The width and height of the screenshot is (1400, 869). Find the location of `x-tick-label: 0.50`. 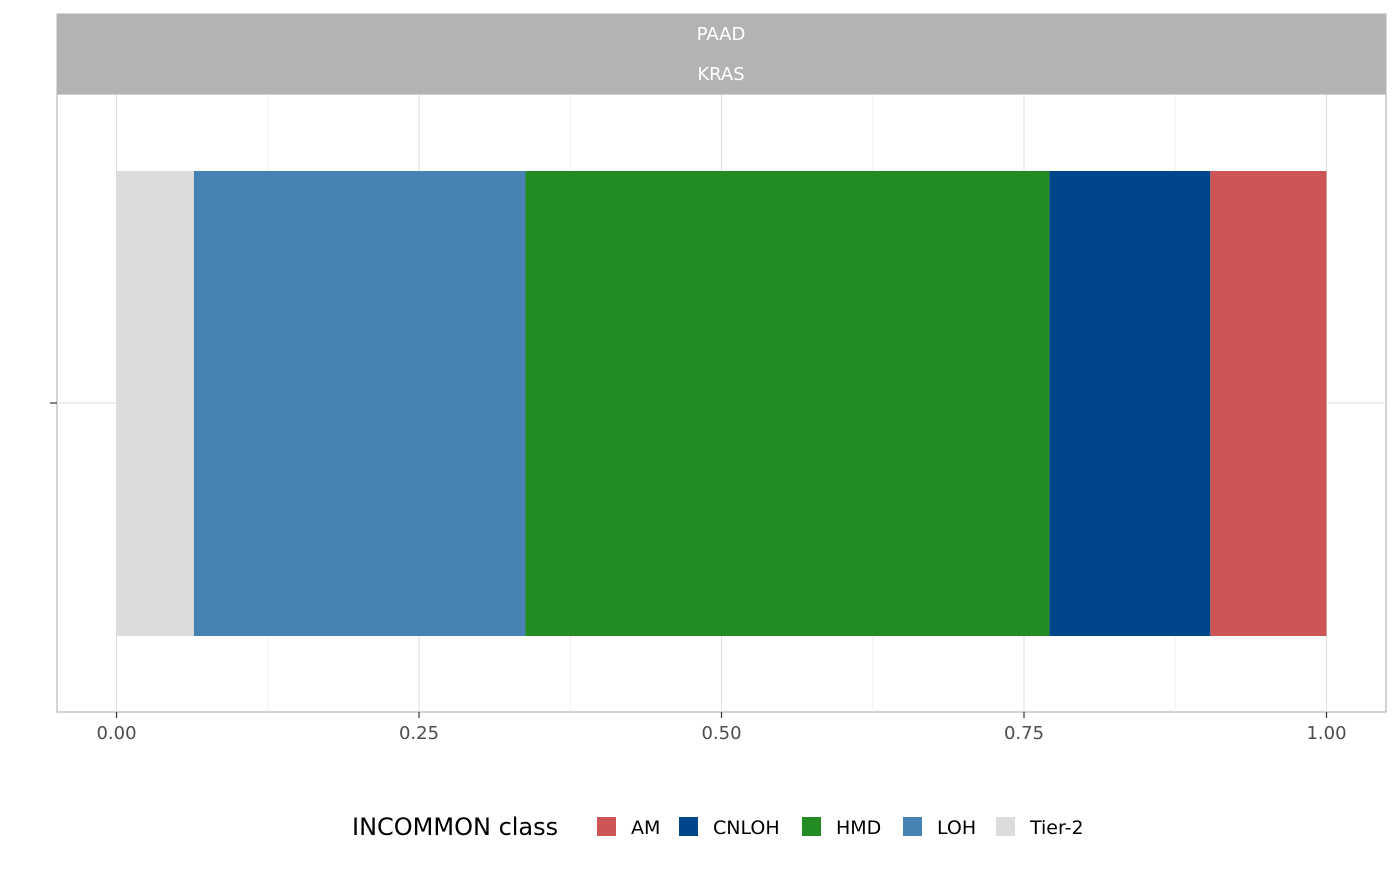

x-tick-label: 0.50 is located at coordinates (721, 733).